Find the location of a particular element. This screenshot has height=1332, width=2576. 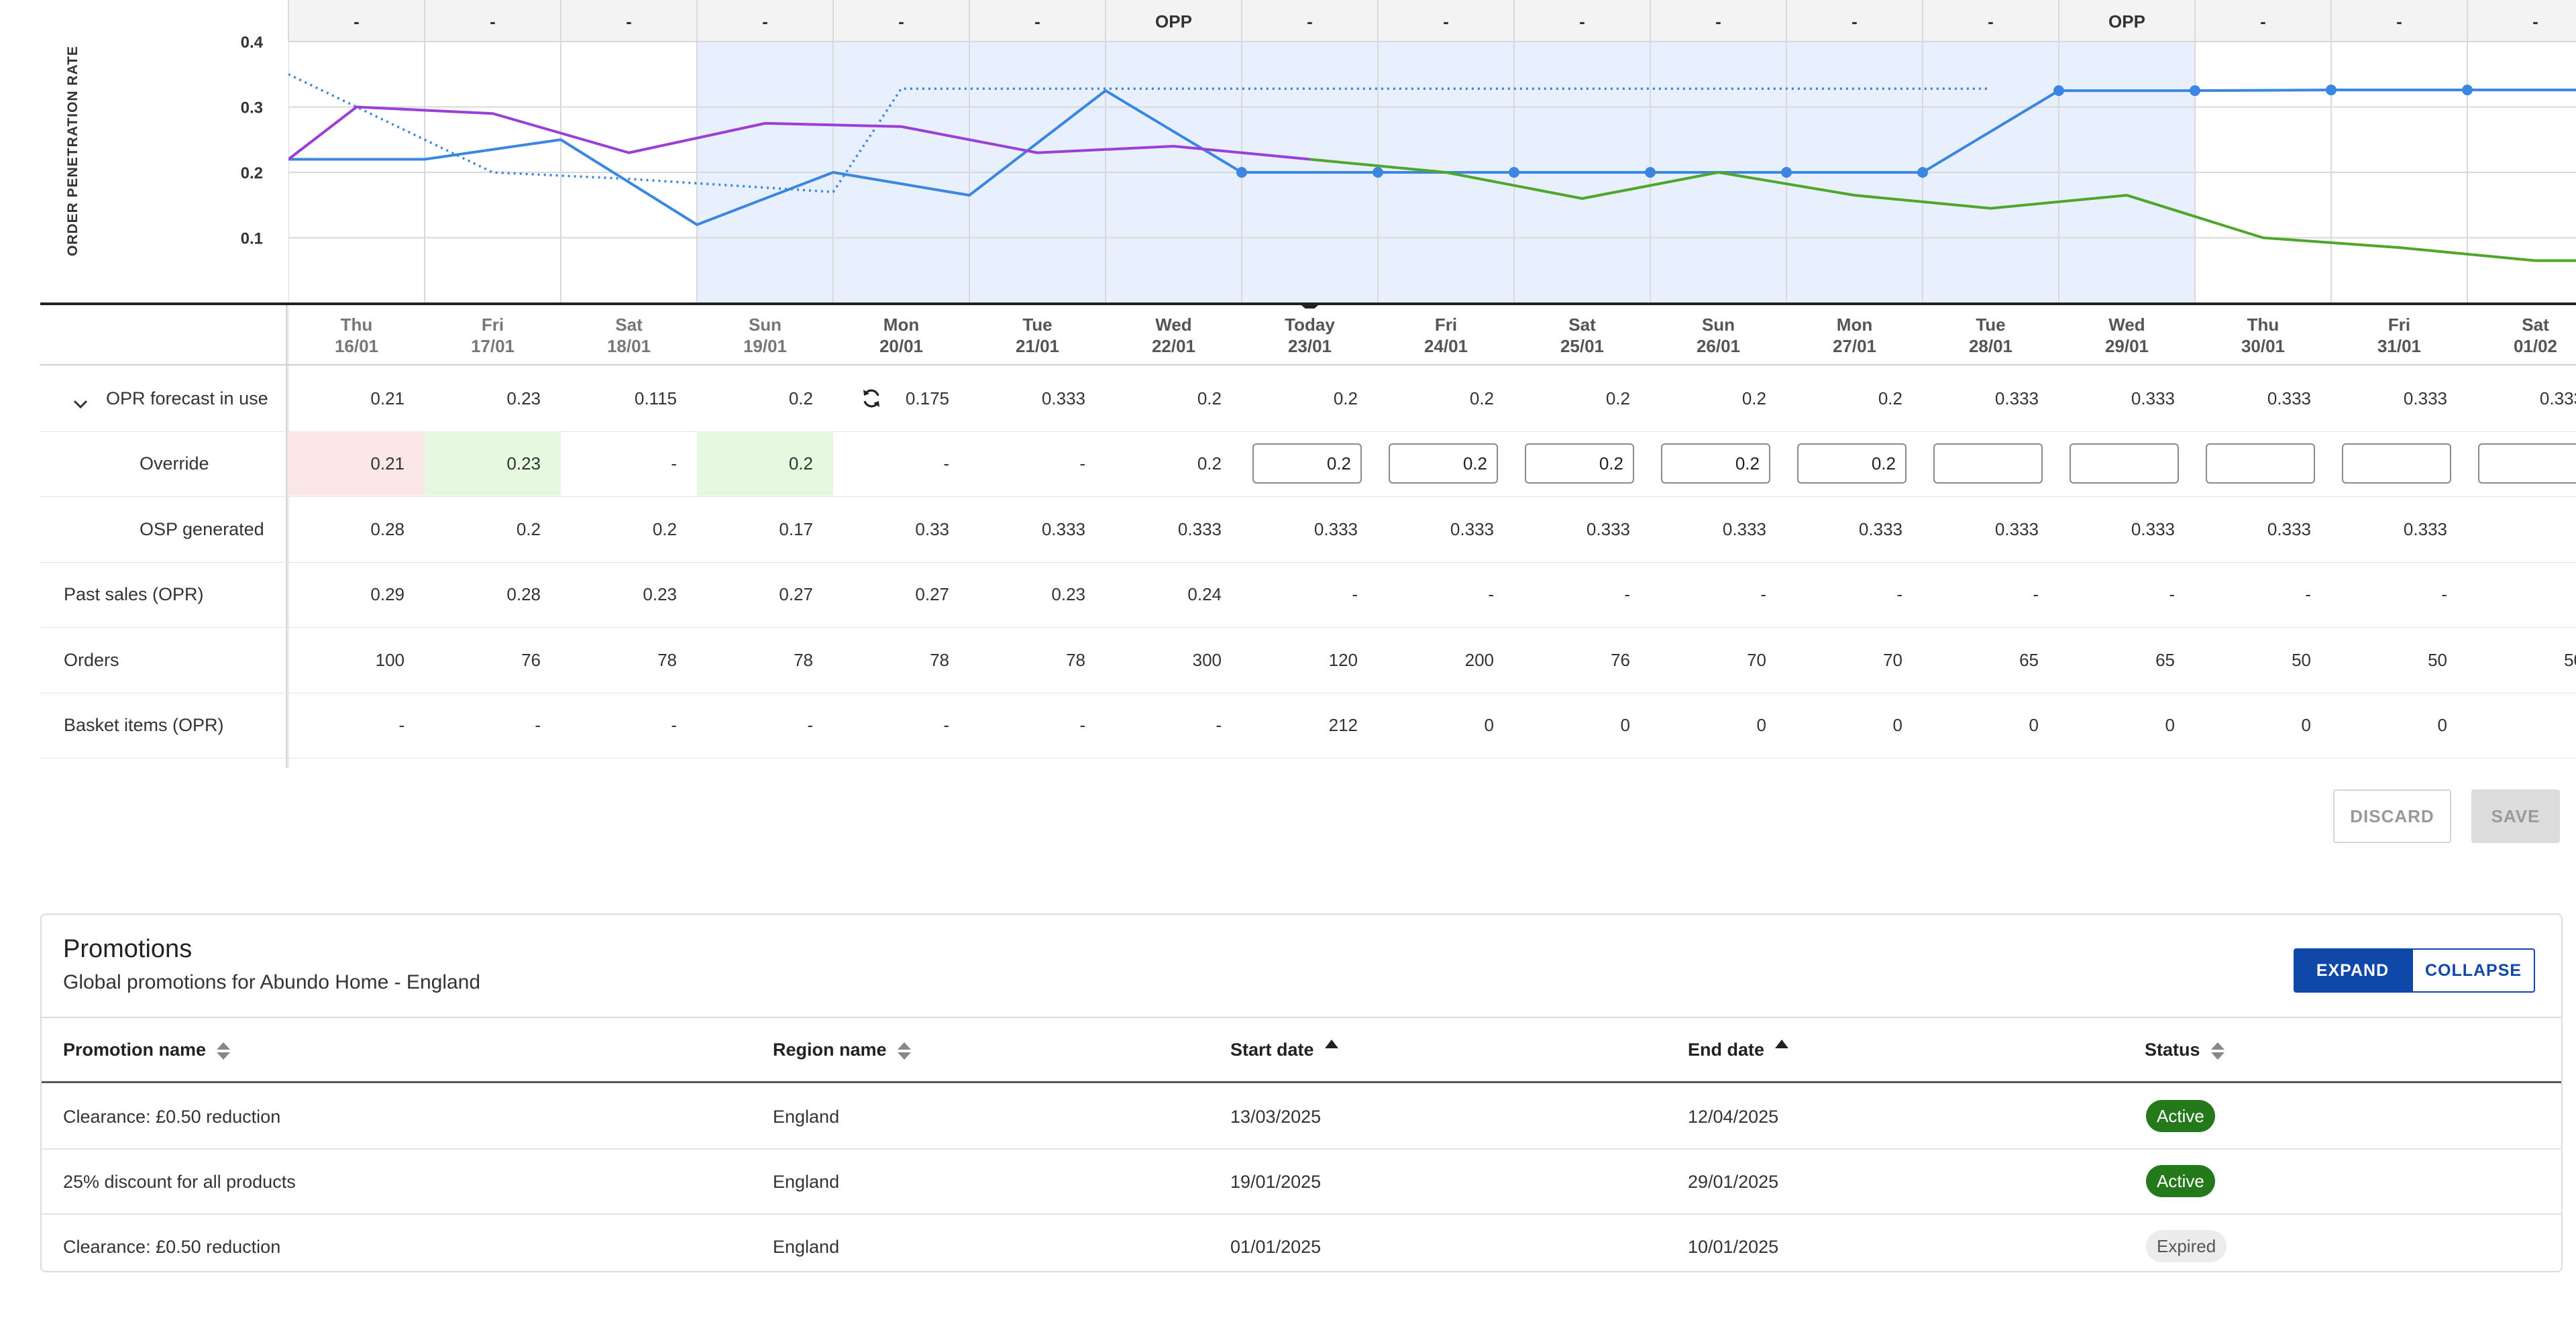

collapse-button: COLLAPSE is located at coordinates (2473, 970).